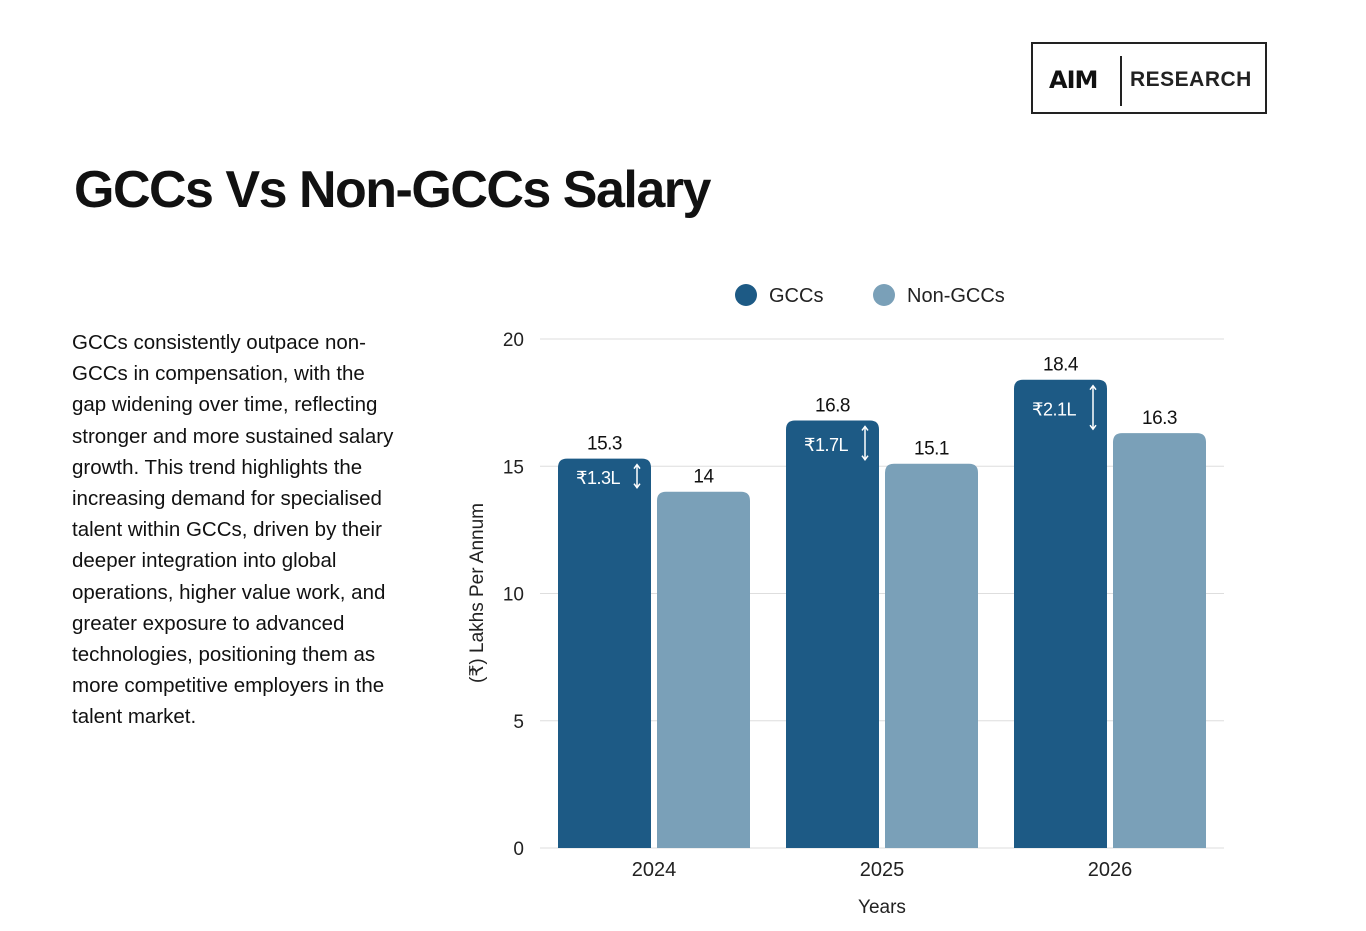 The height and width of the screenshot is (931, 1366). I want to click on logo-divider, so click(1121, 81).